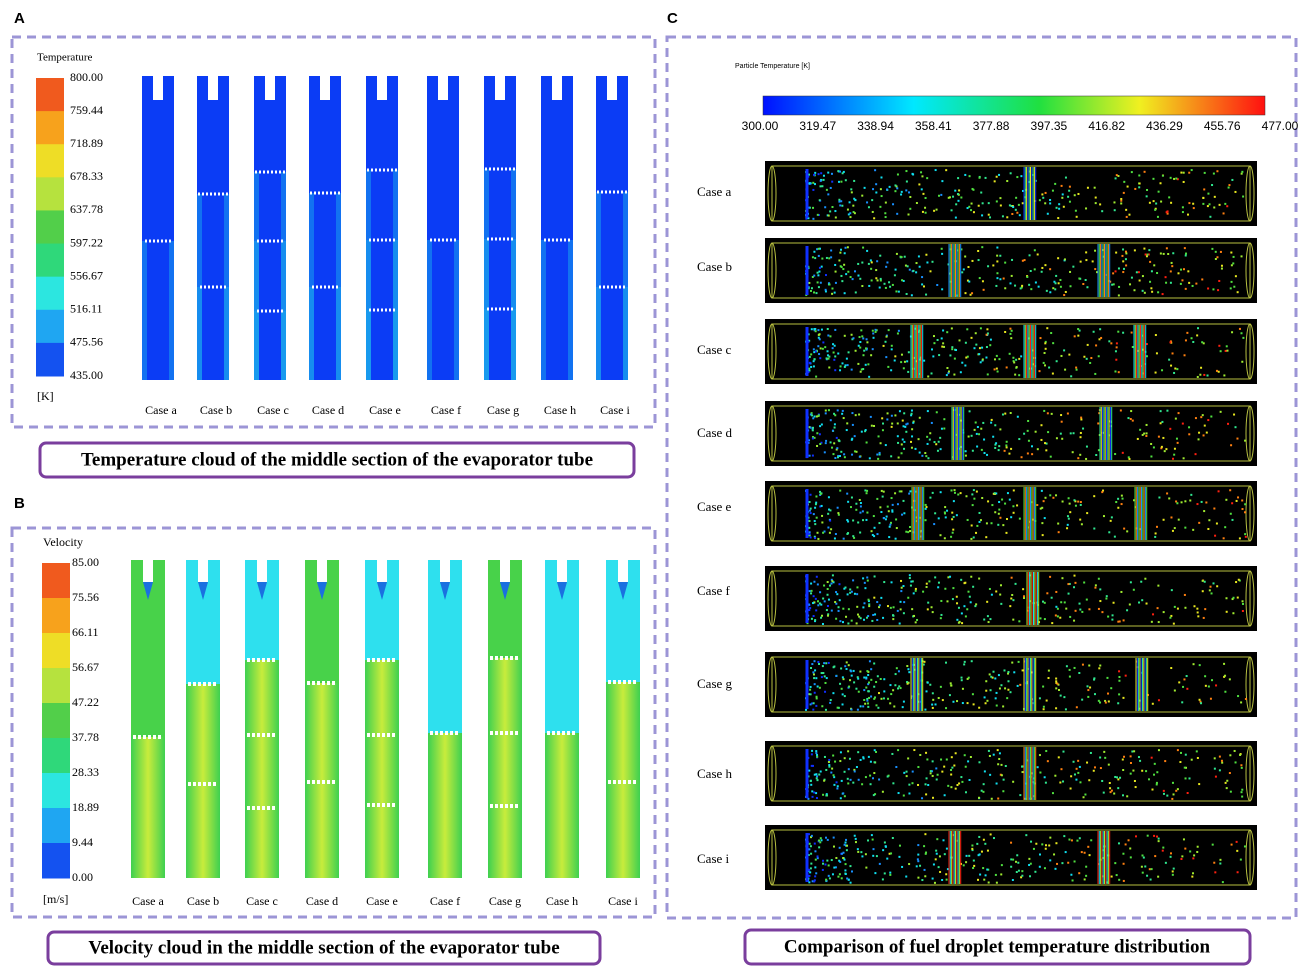 This screenshot has width=1298, height=966. Describe the element at coordinates (1011, 270) in the screenshot. I see `row-background` at that location.